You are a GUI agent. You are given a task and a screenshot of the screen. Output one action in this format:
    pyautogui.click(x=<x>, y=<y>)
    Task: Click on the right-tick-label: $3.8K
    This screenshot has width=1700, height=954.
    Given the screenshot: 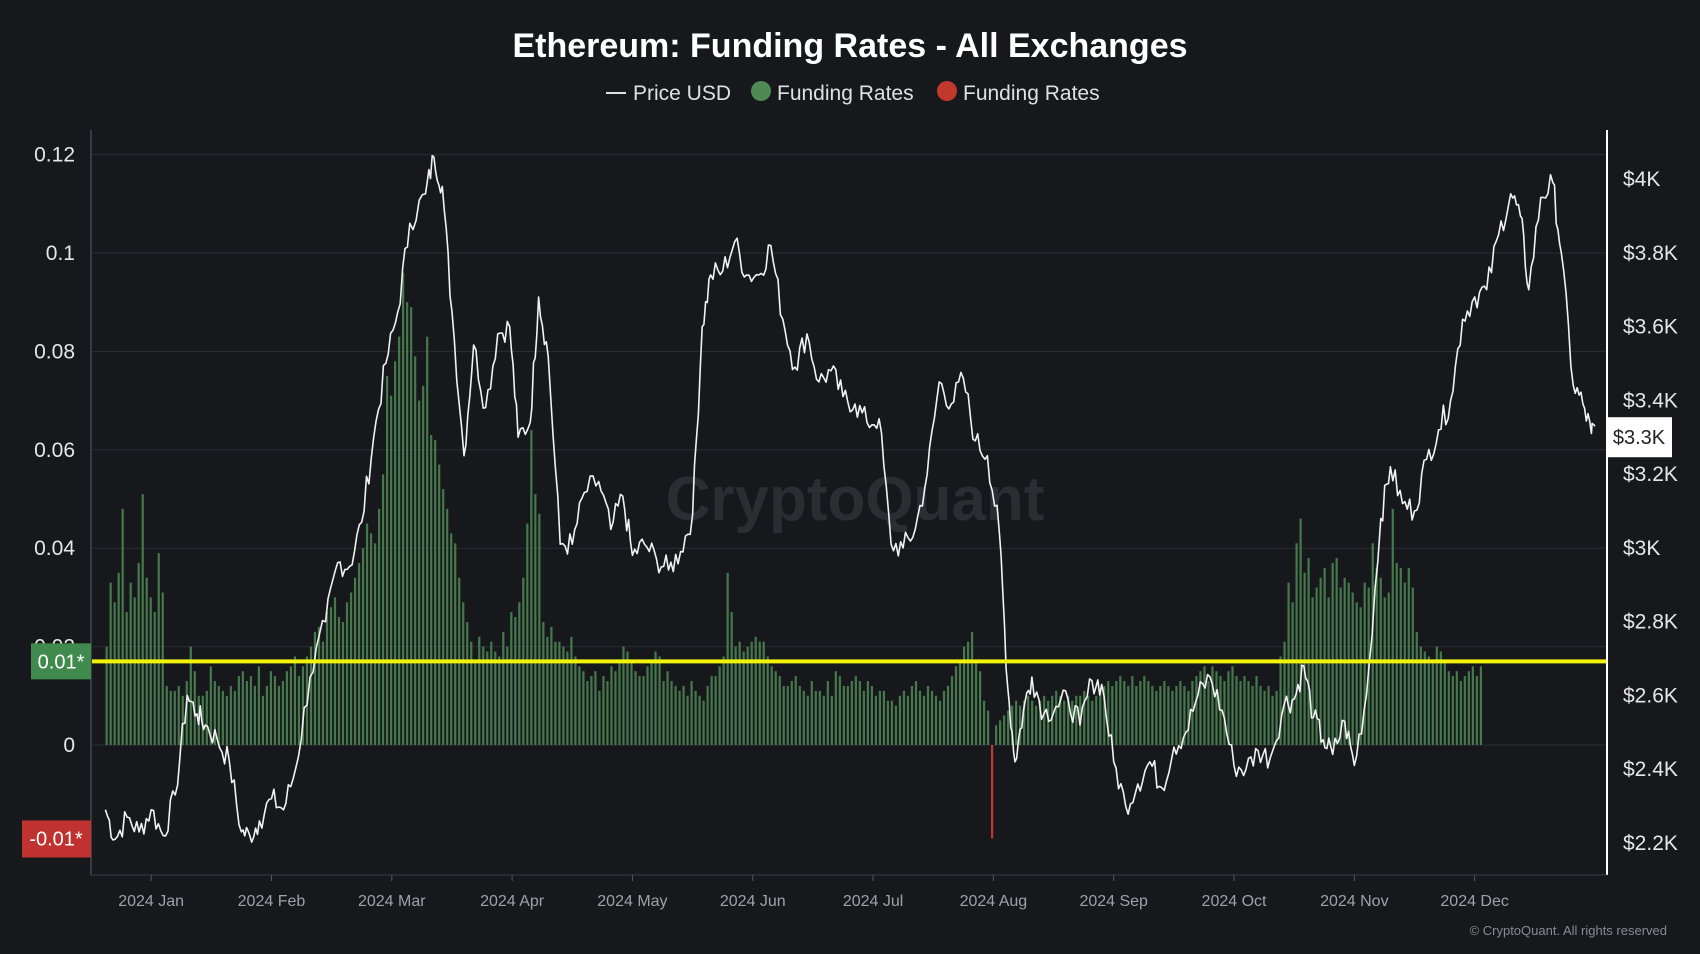 What is the action you would take?
    pyautogui.click(x=1650, y=253)
    